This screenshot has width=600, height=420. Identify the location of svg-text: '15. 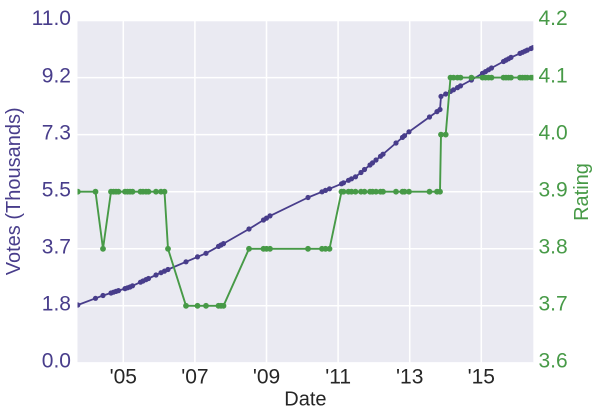
(481, 377).